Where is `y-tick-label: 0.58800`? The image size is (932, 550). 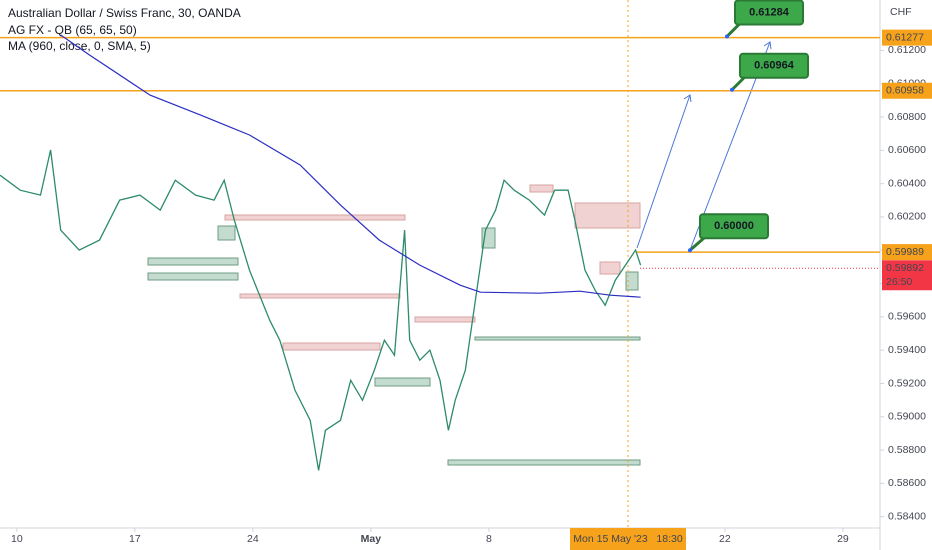 y-tick-label: 0.58800 is located at coordinates (907, 450).